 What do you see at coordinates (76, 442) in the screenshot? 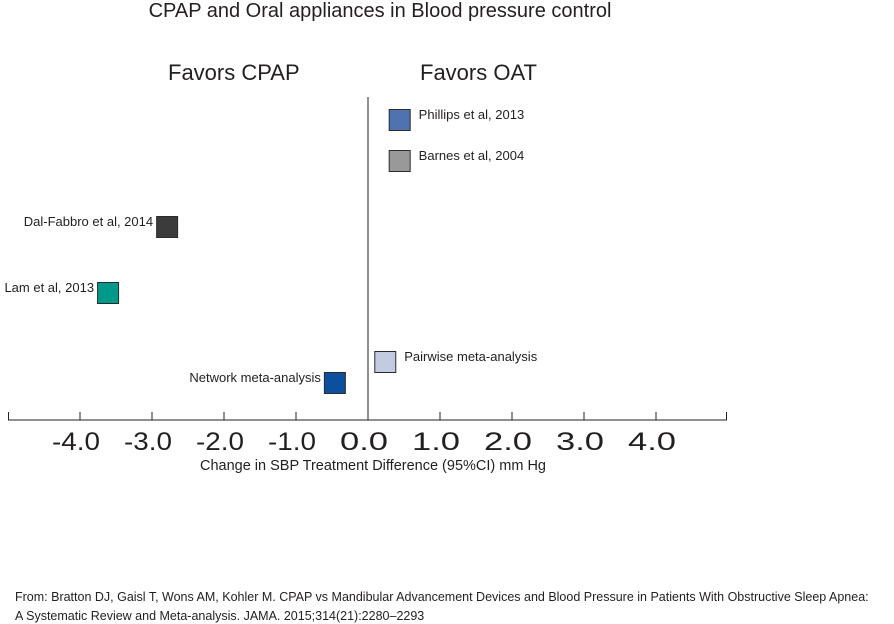
I see `x-tick-label: -4.0` at bounding box center [76, 442].